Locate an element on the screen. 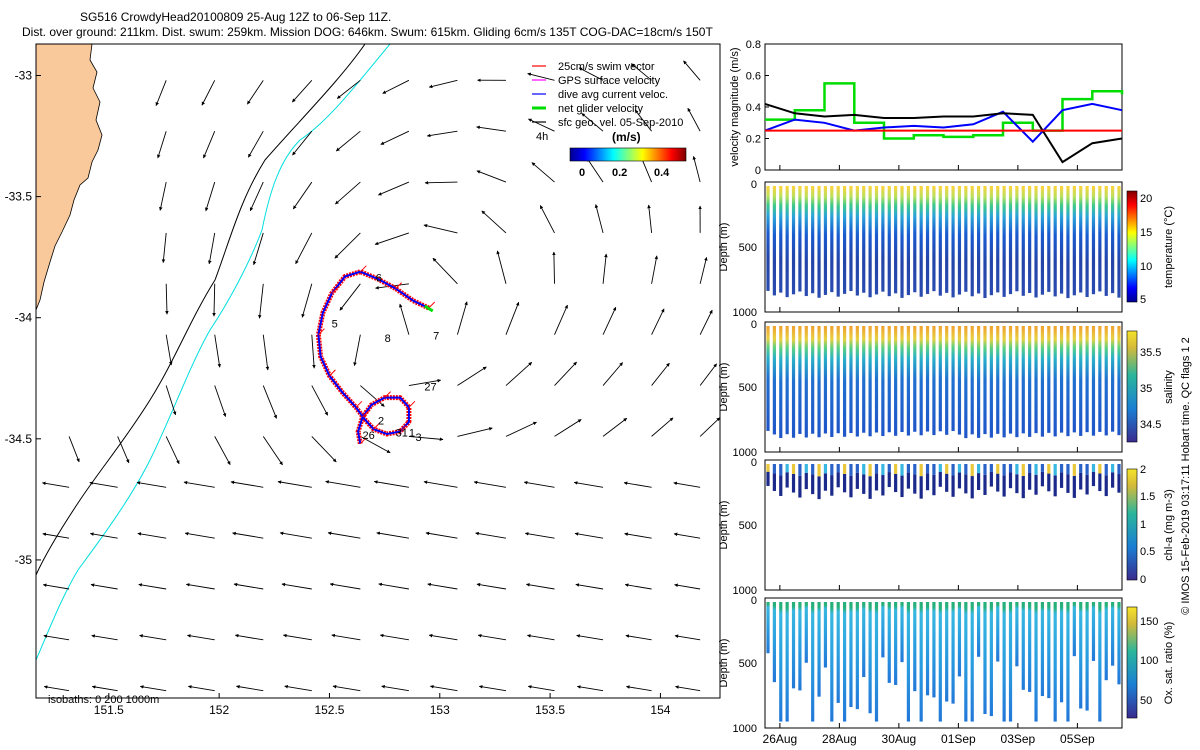 The image size is (1200, 750). lat-tick-label: -33 is located at coordinates (24, 75).